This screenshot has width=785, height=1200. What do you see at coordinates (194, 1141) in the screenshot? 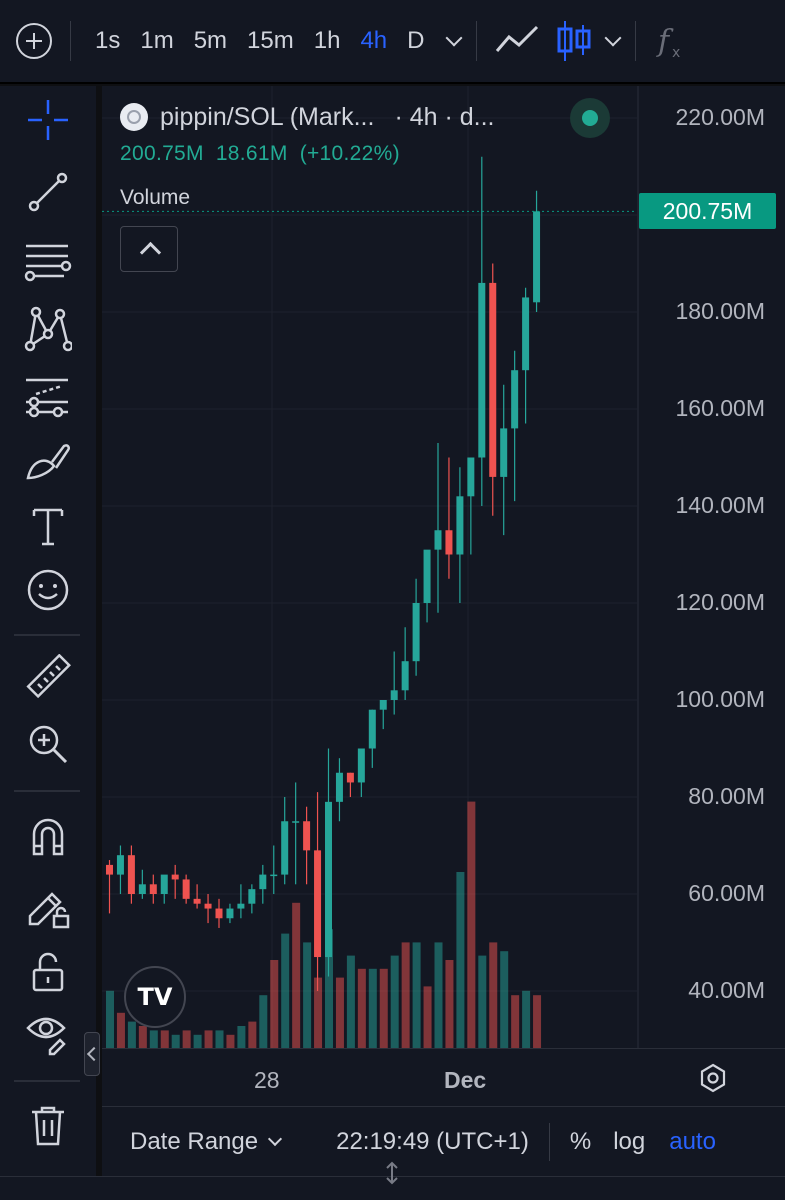
I see `date-range-button: Date Range` at bounding box center [194, 1141].